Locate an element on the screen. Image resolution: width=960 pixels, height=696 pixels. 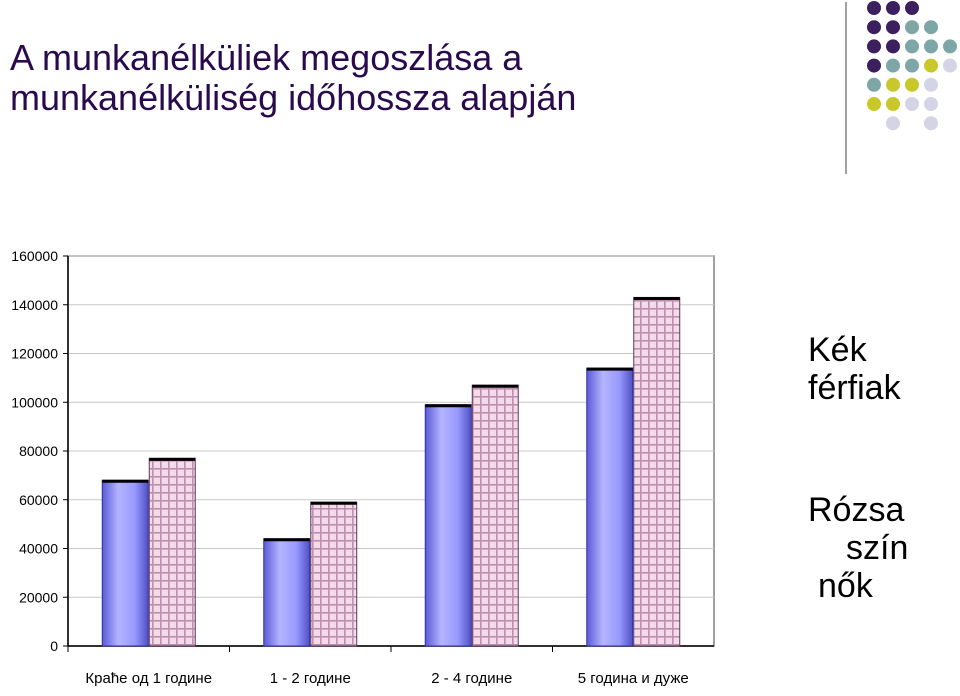
y-tick-label: 60000 is located at coordinates (38, 500).